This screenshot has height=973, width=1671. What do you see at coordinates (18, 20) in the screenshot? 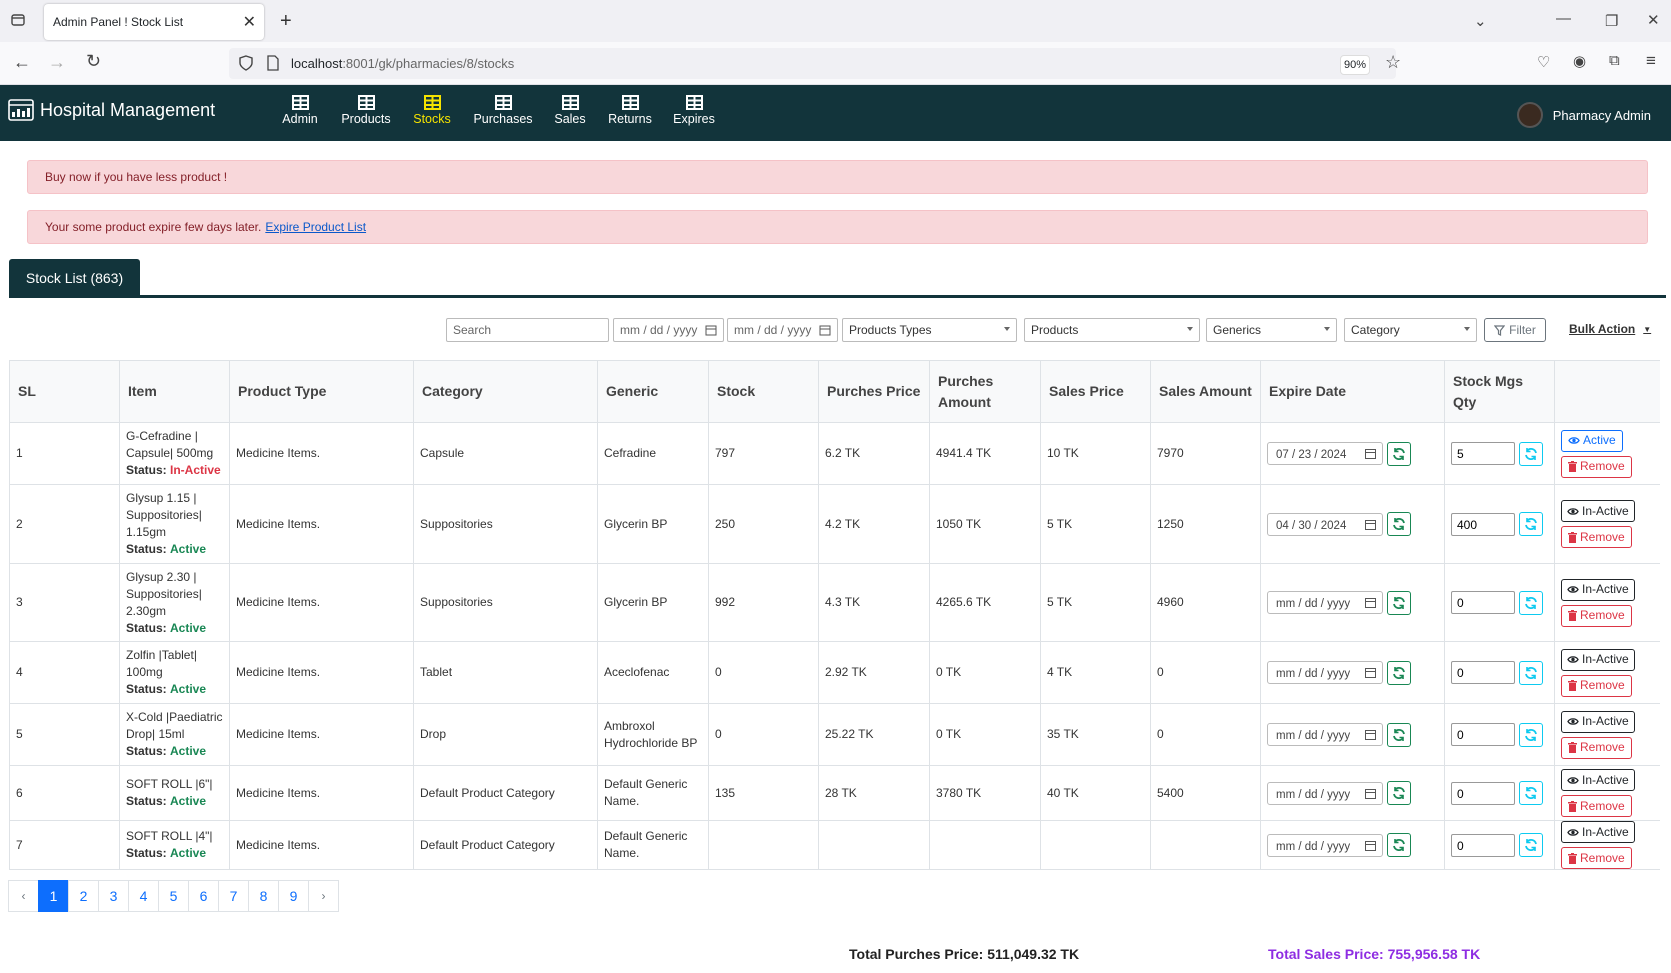
I see `tab-list-icon` at bounding box center [18, 20].